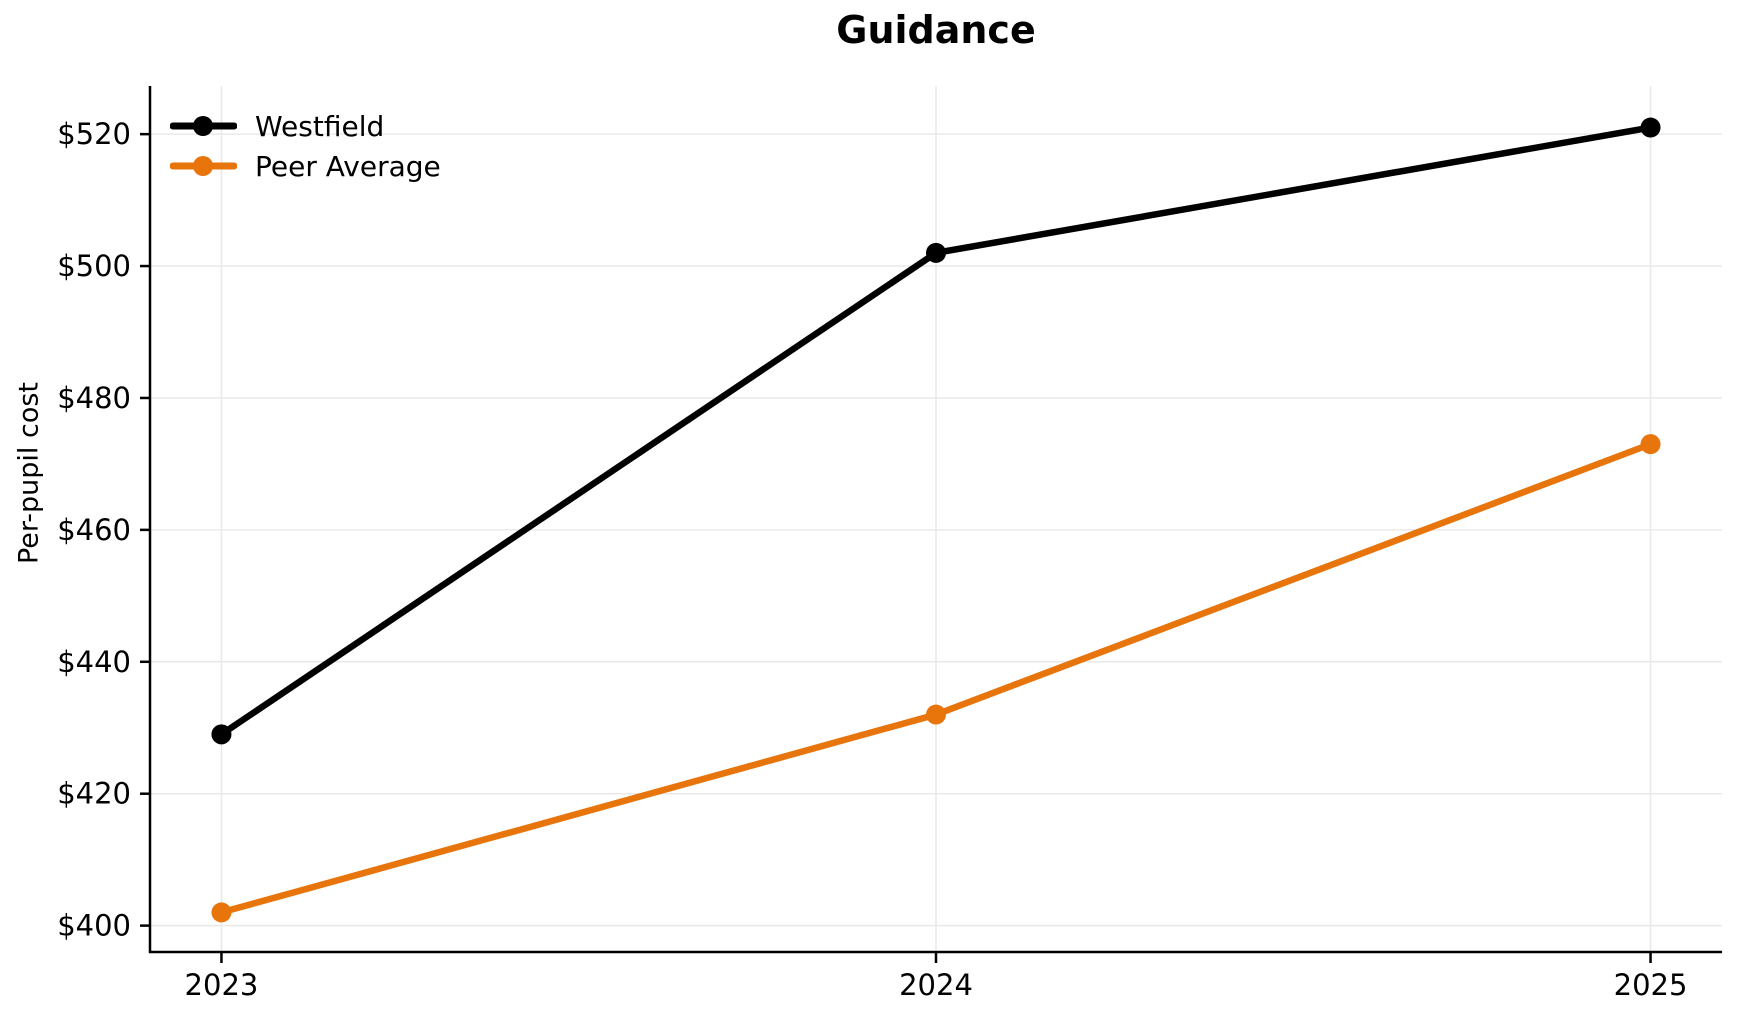  Describe the element at coordinates (94, 398) in the screenshot. I see `y-tick-label: $480` at that location.